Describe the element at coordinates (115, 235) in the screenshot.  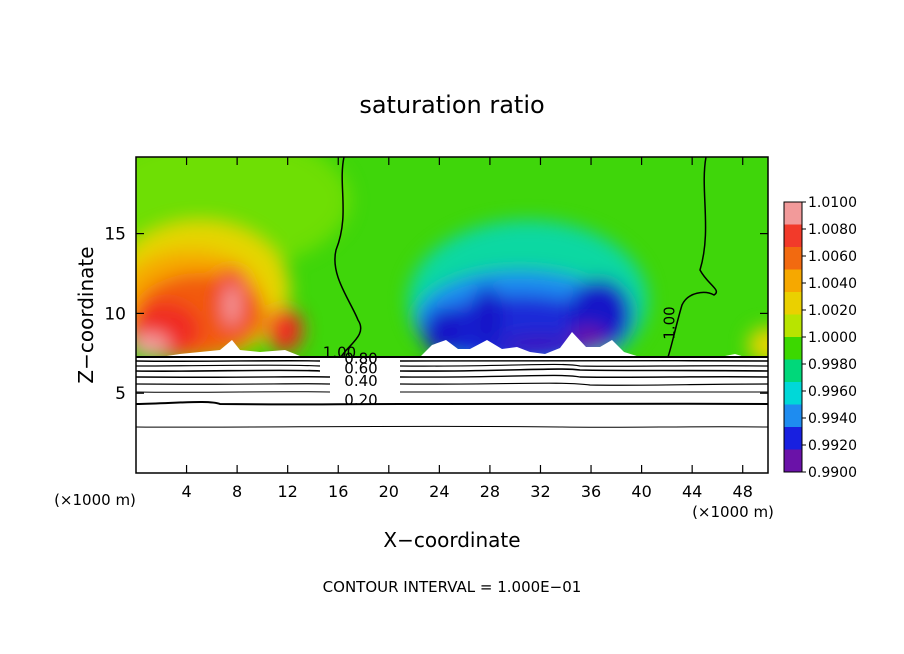
I see `y-tick-label: 15` at that location.